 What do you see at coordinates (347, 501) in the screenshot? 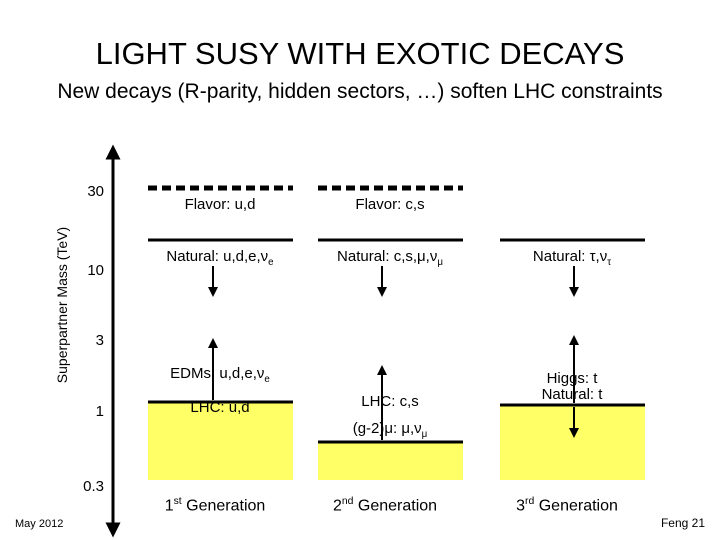
I see `gen-sup: nd` at bounding box center [347, 501].